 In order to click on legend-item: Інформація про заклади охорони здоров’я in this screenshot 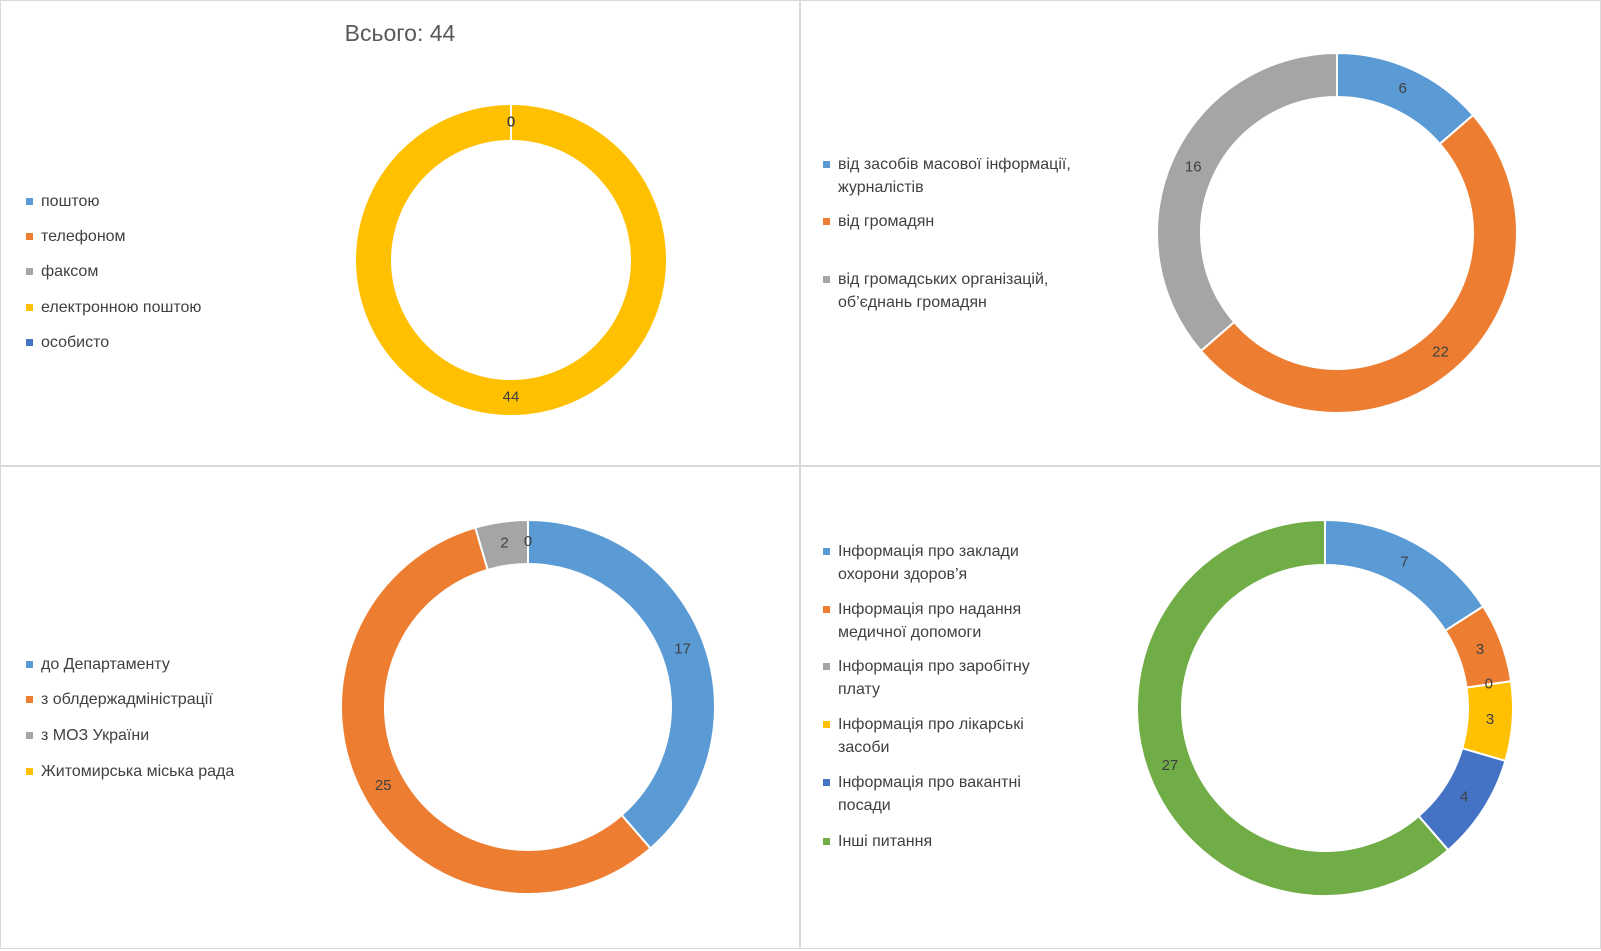, I will do `click(938, 563)`.